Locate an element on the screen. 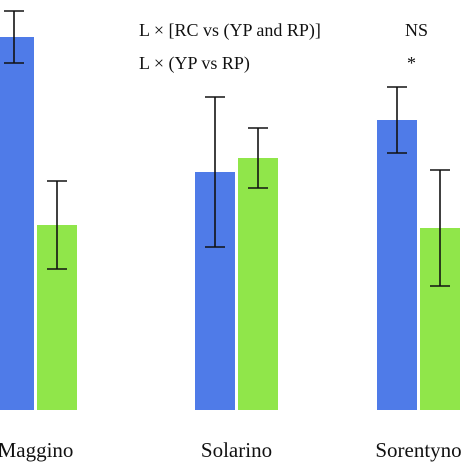 The image size is (474, 474). annotation-label-2: L × (YP vs RP) is located at coordinates (194, 63).